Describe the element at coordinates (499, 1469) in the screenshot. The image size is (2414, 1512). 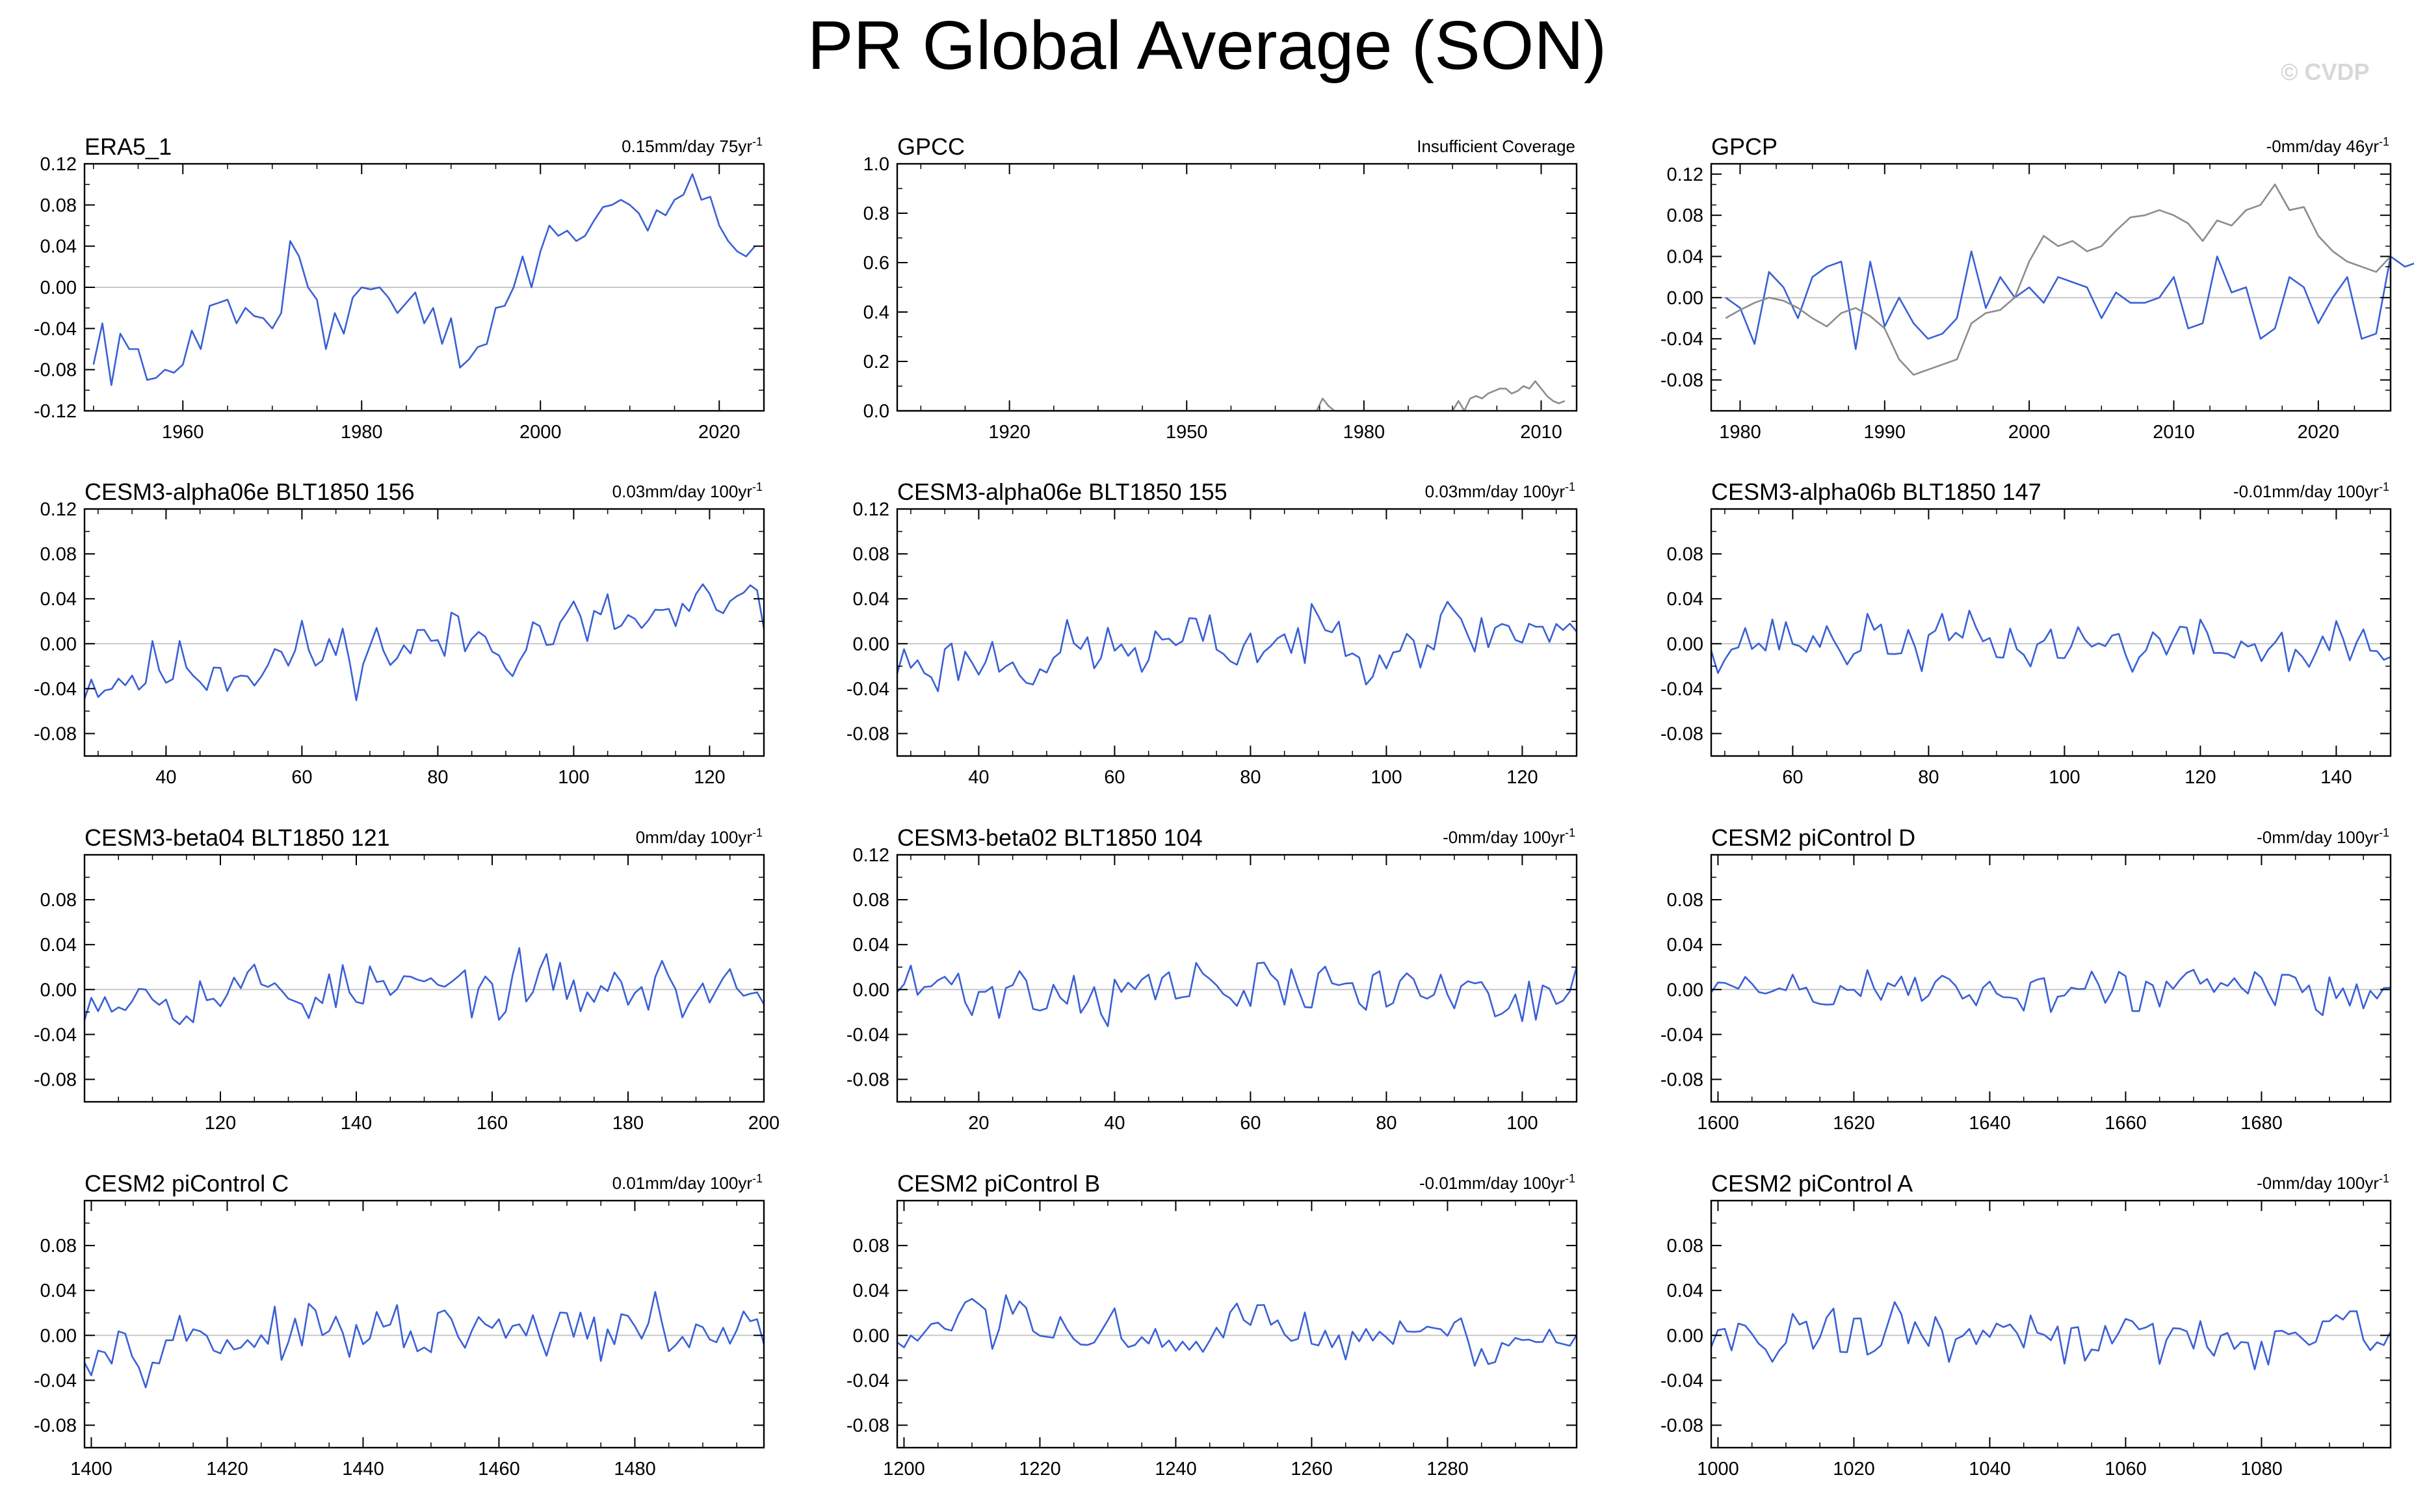
I see `x-tick-label: 1460` at that location.